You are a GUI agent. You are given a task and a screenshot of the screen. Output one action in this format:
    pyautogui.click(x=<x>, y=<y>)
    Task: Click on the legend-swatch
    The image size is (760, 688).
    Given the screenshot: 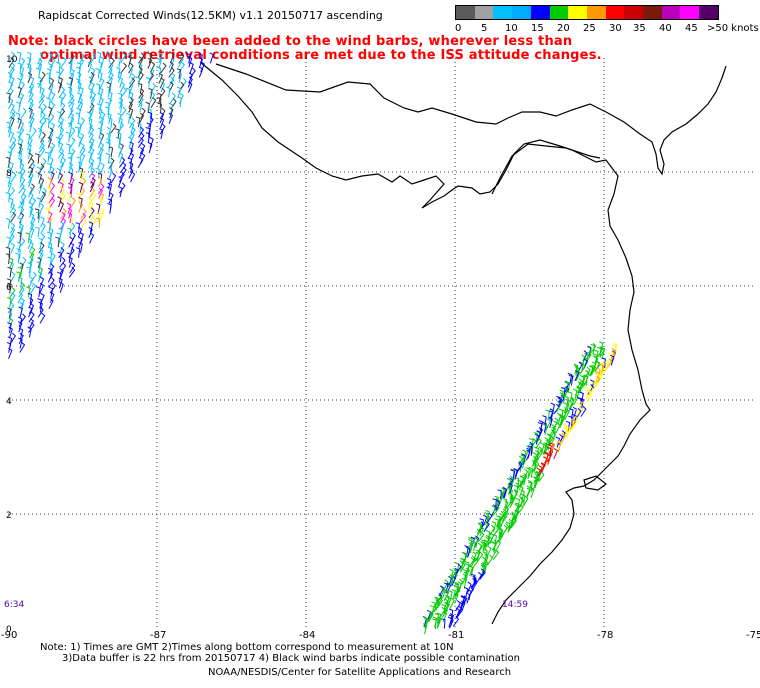 What is the action you would take?
    pyautogui.click(x=484, y=12)
    